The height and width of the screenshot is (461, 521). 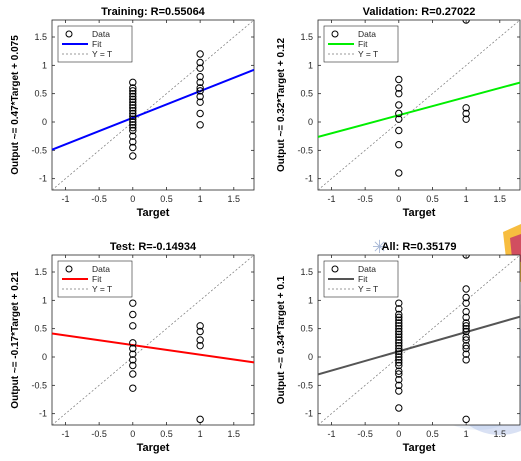 I want to click on plot-title: Training: R=0.55064, so click(x=153, y=12).